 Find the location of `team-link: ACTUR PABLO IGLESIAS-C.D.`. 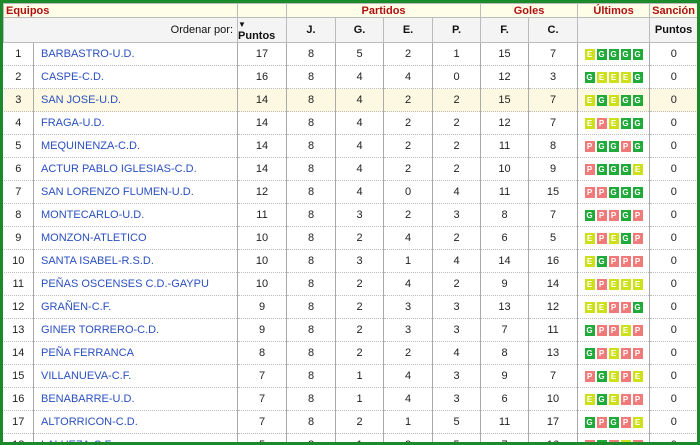

team-link: ACTUR PABLO IGLESIAS-C.D. is located at coordinates (135, 169).